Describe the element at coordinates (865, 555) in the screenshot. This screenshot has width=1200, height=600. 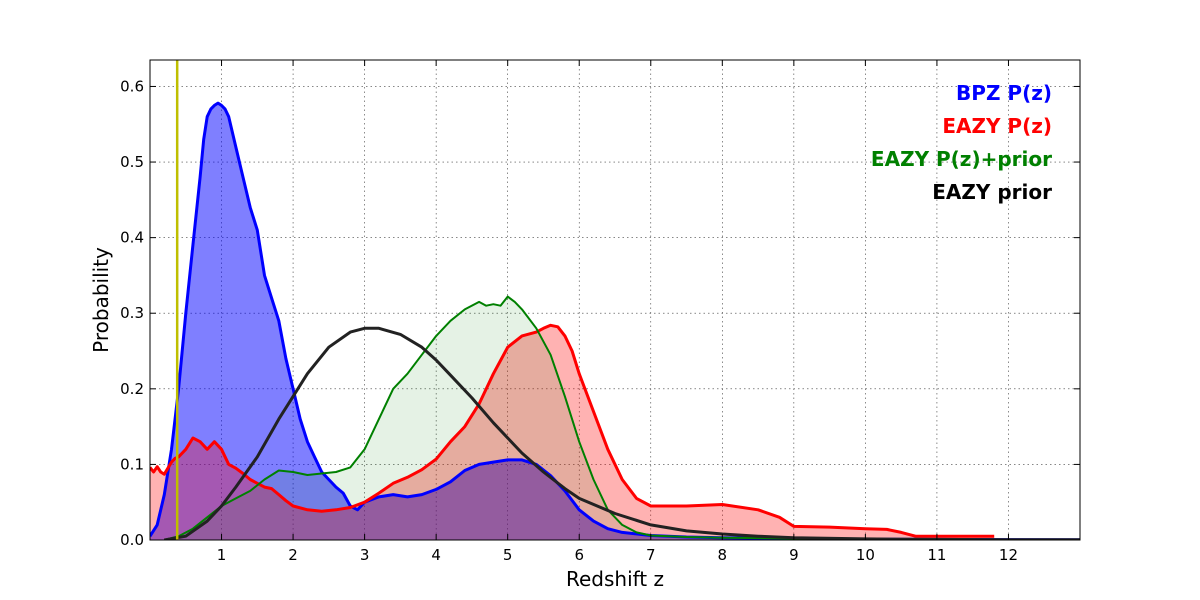
I see `x-tick-label-10: 10` at that location.